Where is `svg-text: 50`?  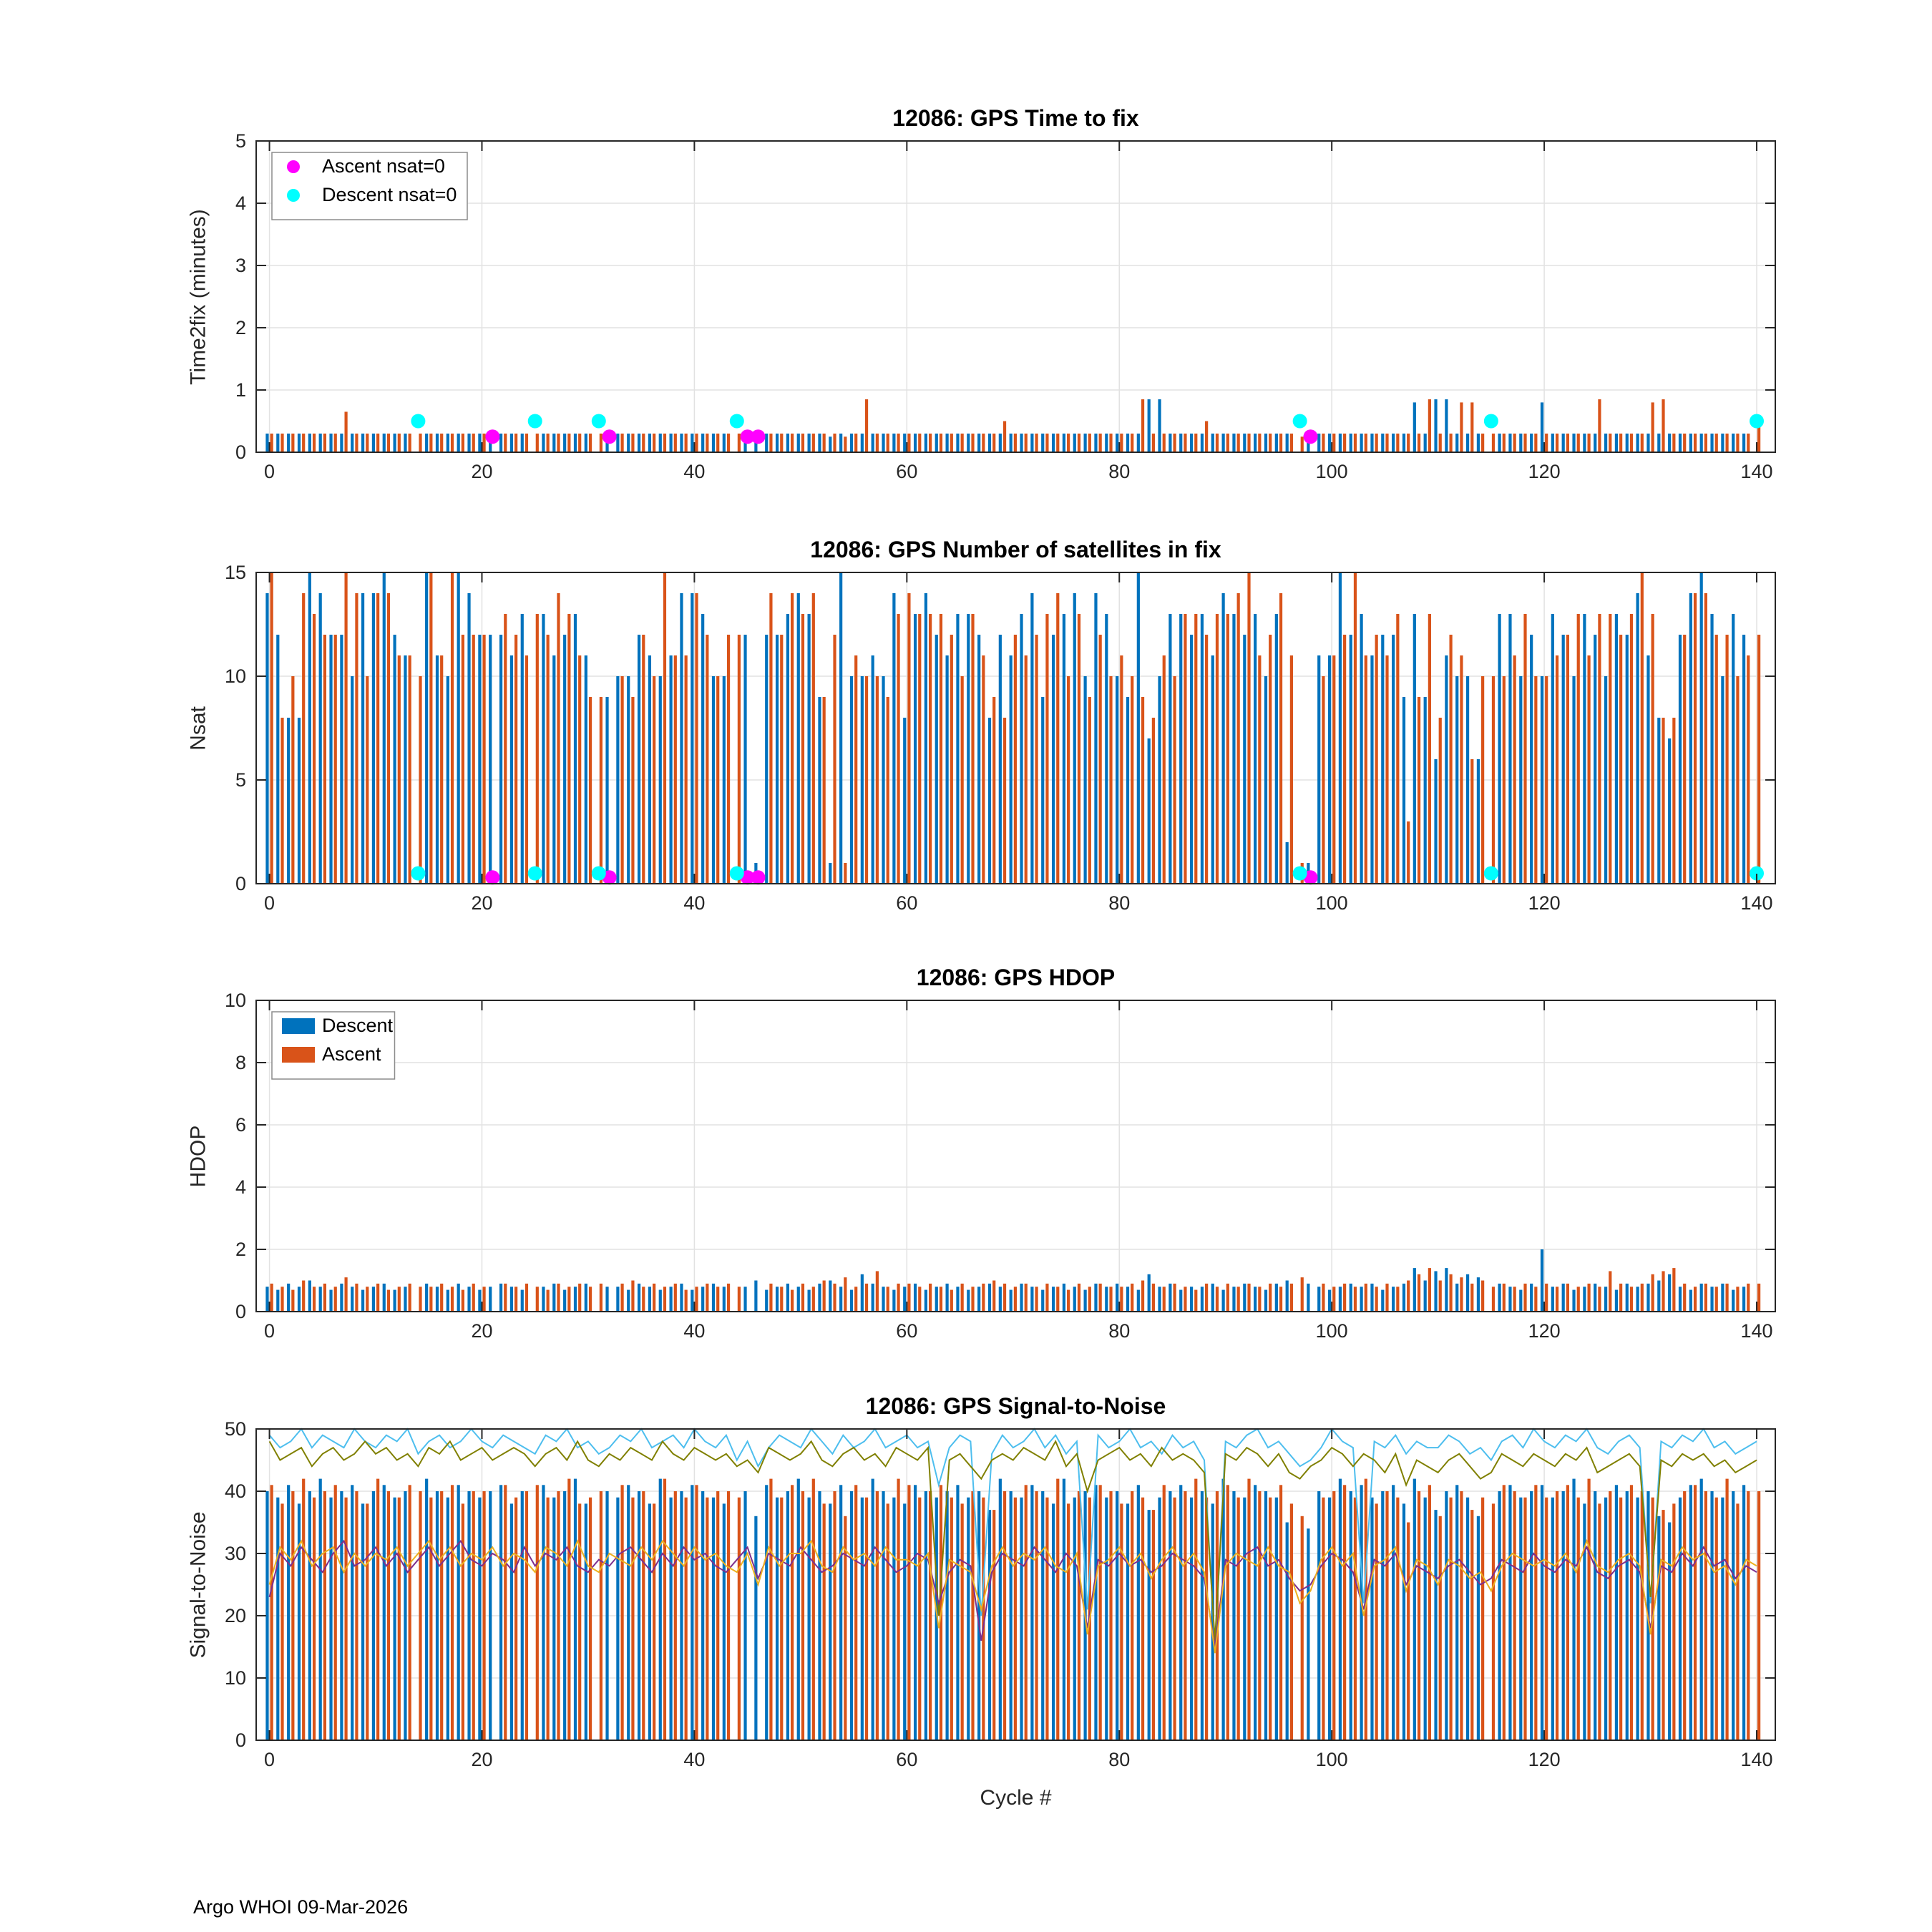 svg-text: 50 is located at coordinates (235, 1429).